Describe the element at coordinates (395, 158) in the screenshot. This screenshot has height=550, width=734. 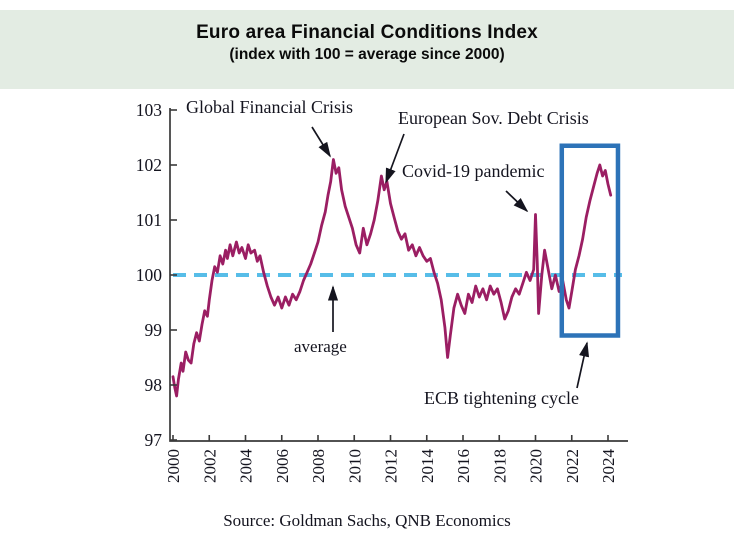
I see `esdc-arrow` at that location.